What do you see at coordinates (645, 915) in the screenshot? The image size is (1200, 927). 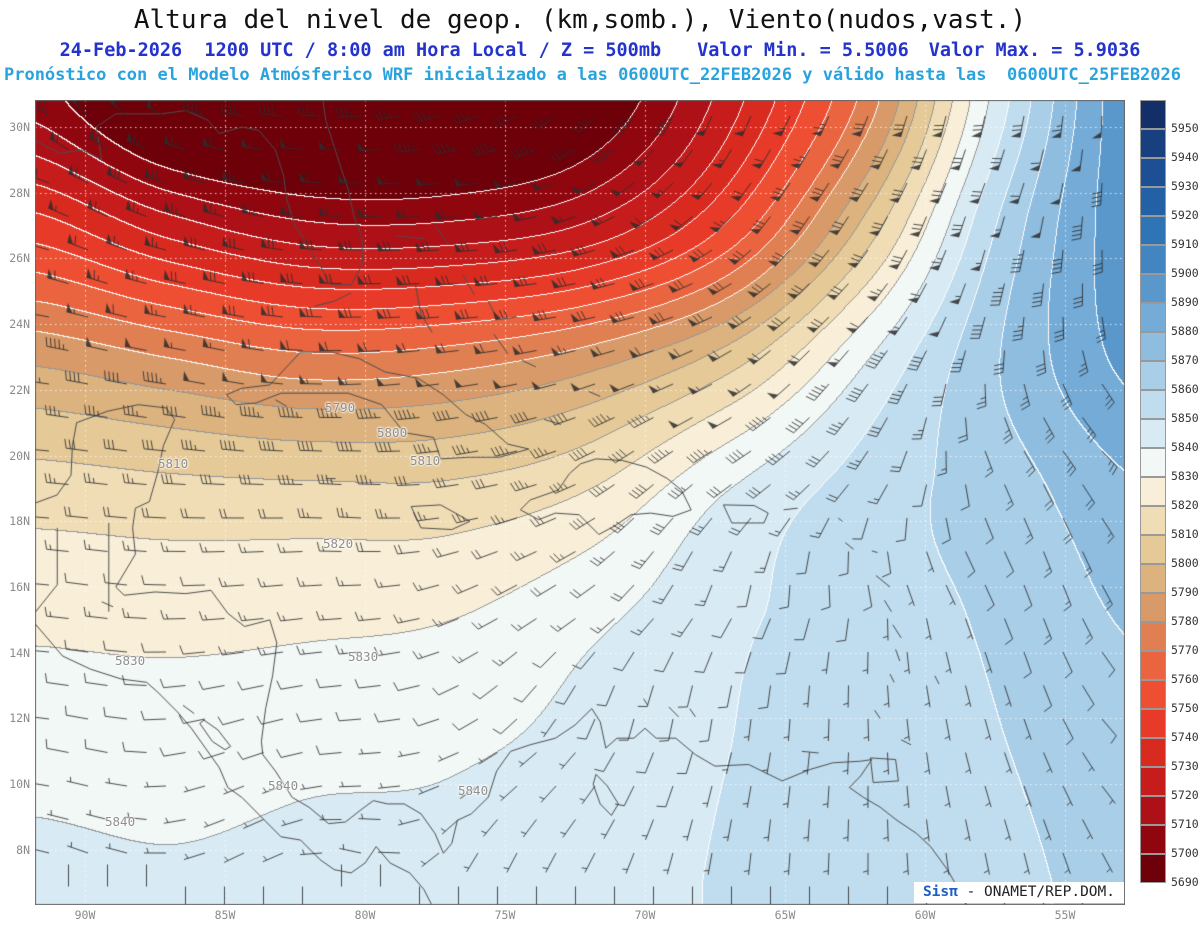 I see `lon-tick-label: 70W` at bounding box center [645, 915].